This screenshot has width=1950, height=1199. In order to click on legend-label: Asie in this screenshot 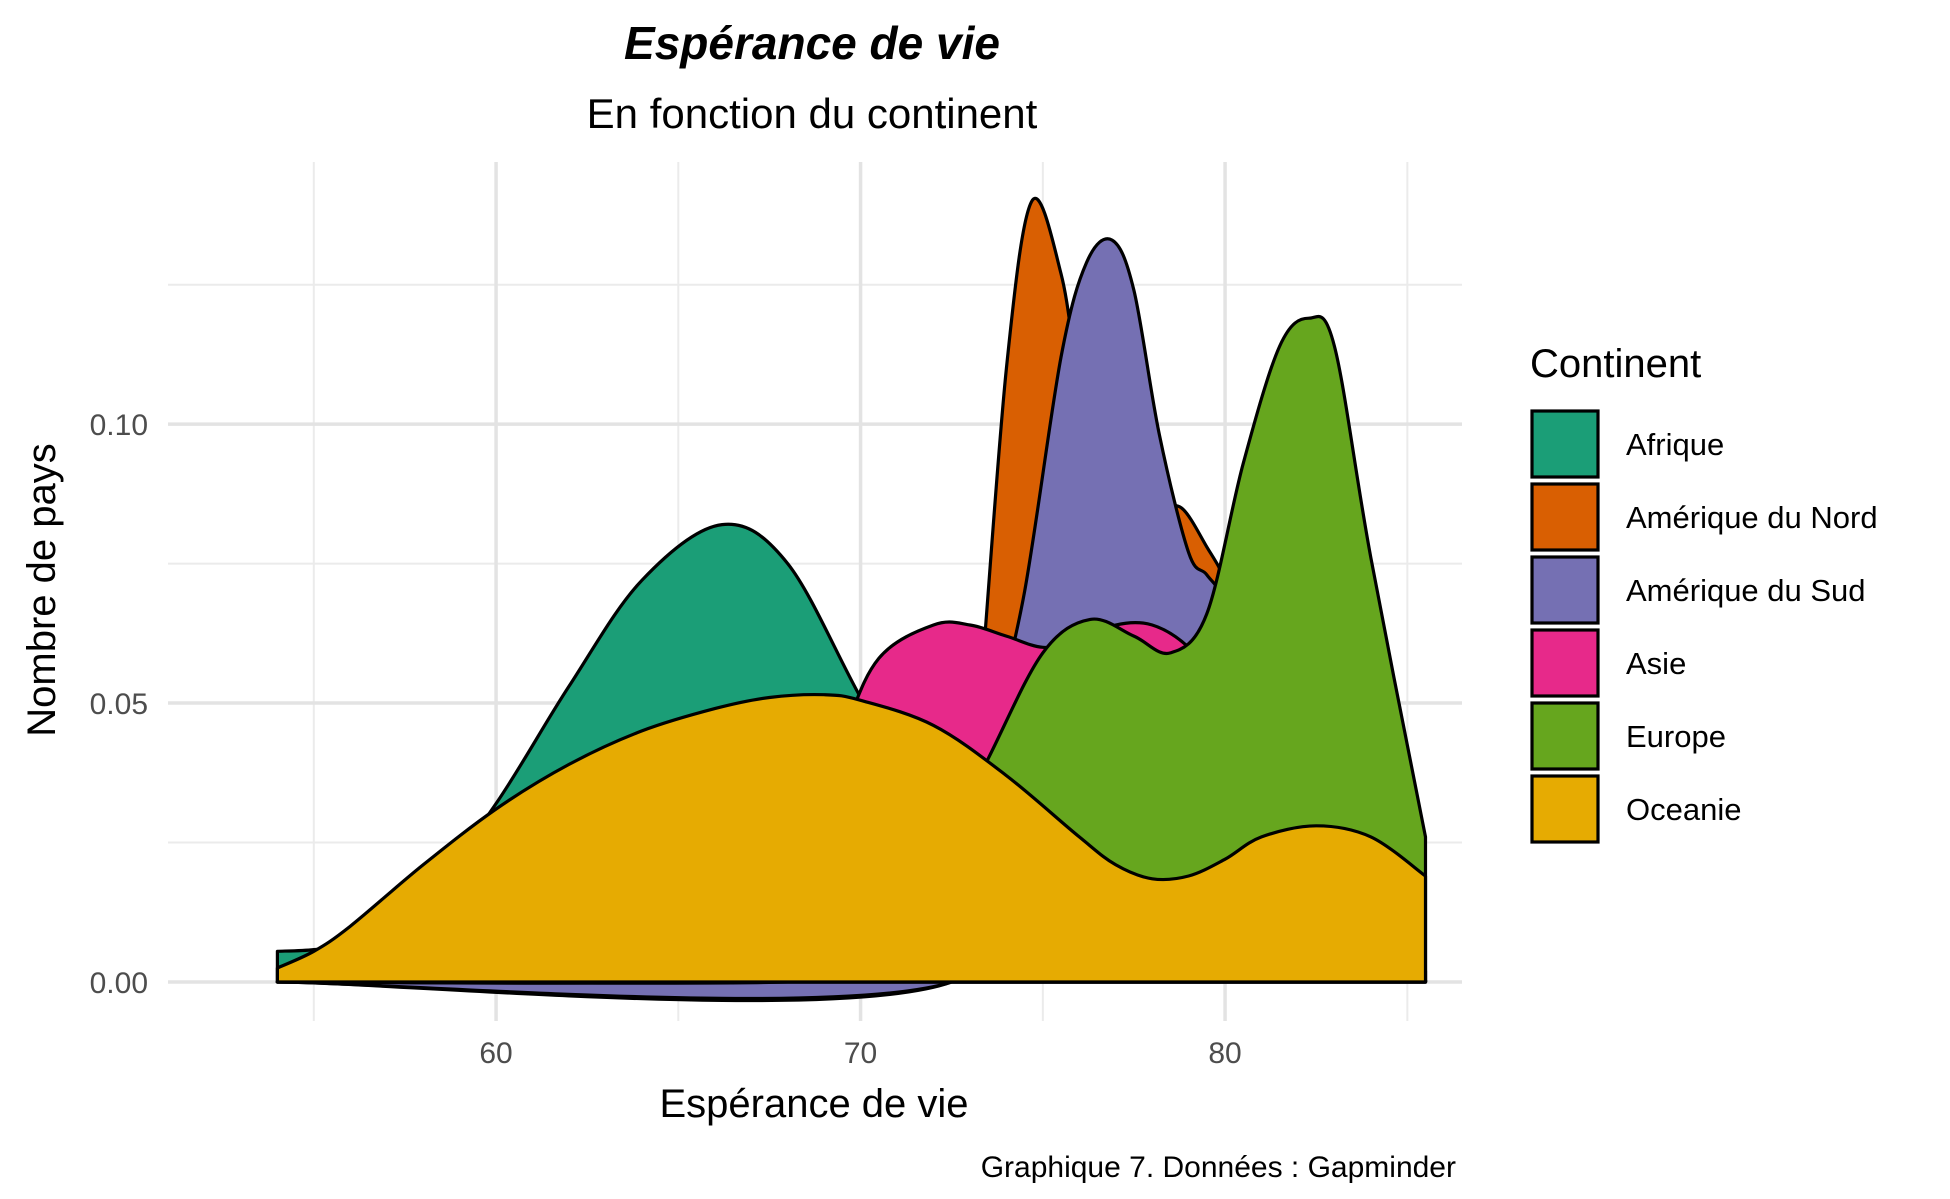, I will do `click(1656, 663)`.